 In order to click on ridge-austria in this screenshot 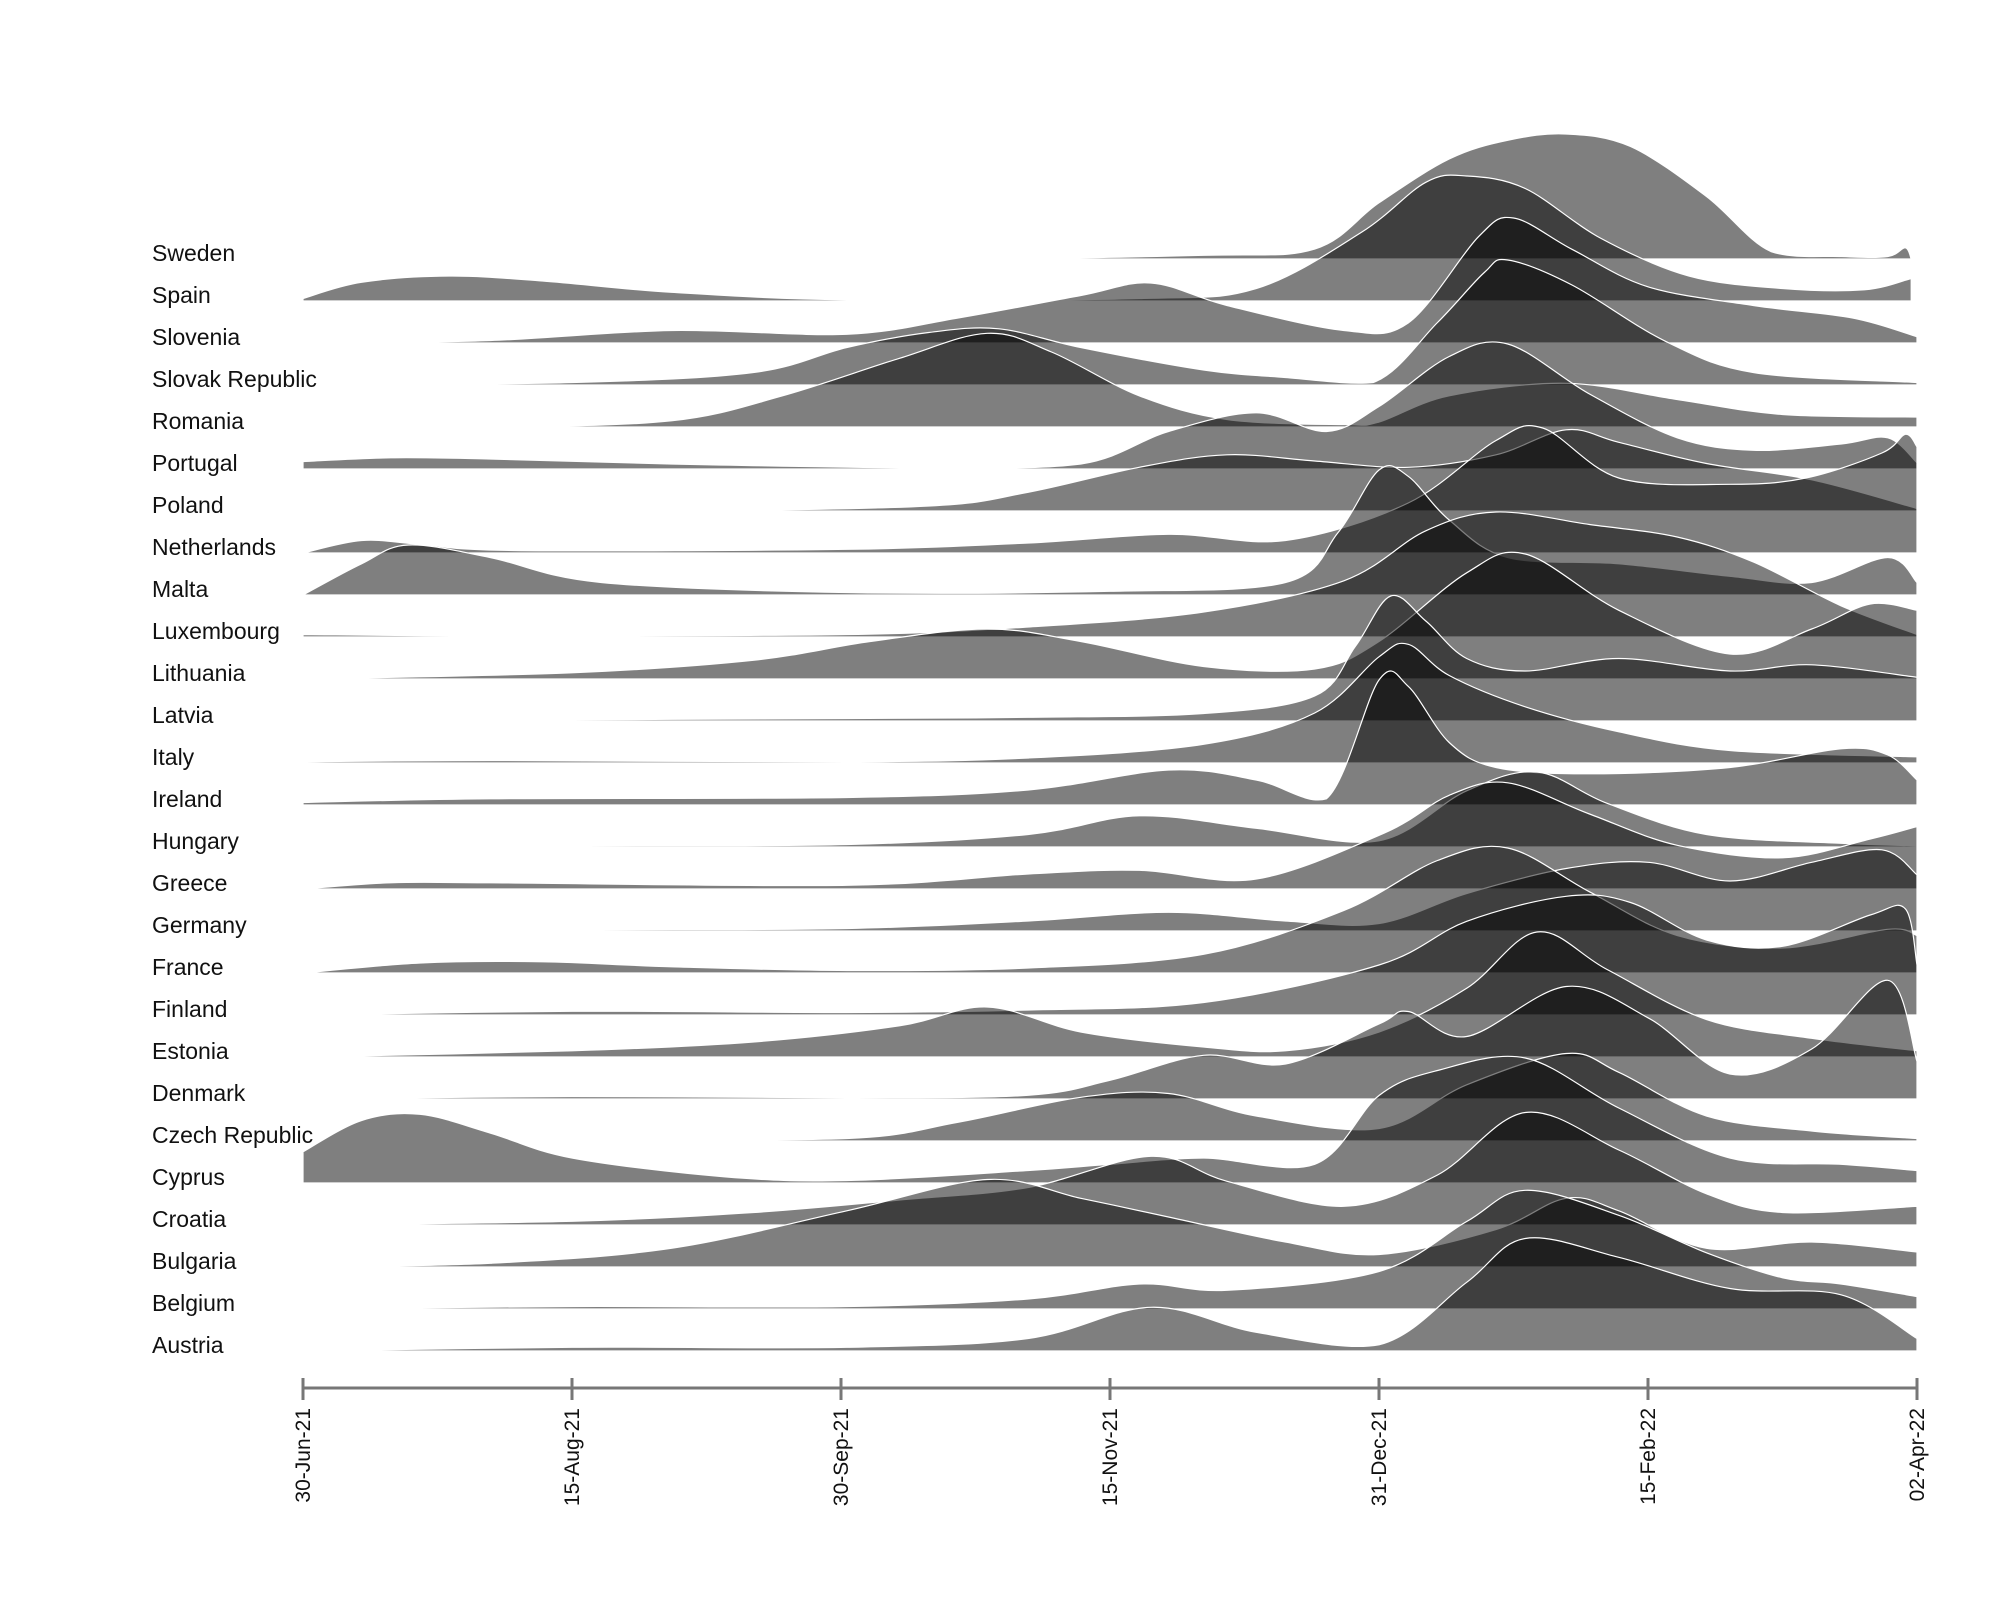, I will do `click(1110, 1294)`.